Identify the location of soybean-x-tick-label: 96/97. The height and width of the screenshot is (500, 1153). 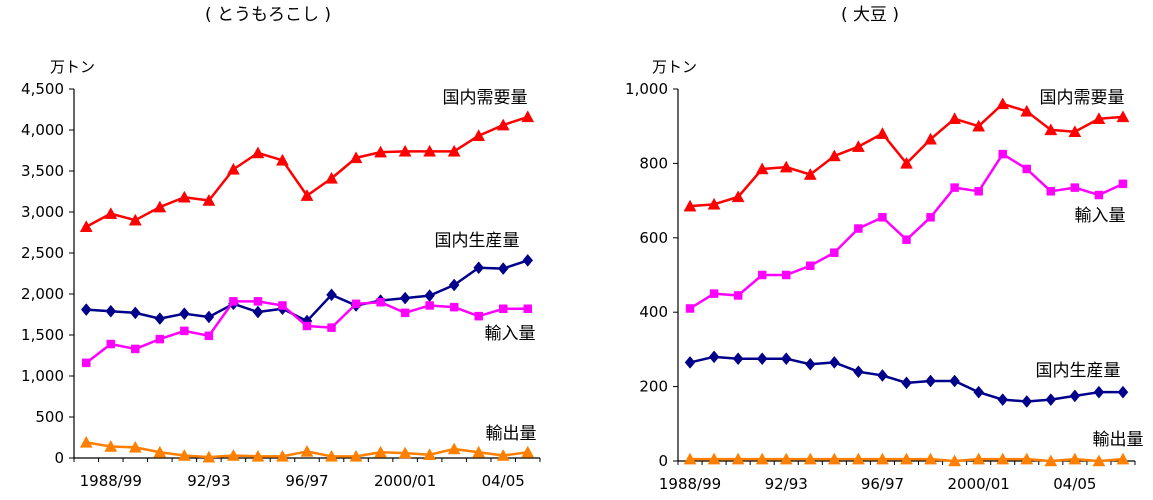
(882, 484).